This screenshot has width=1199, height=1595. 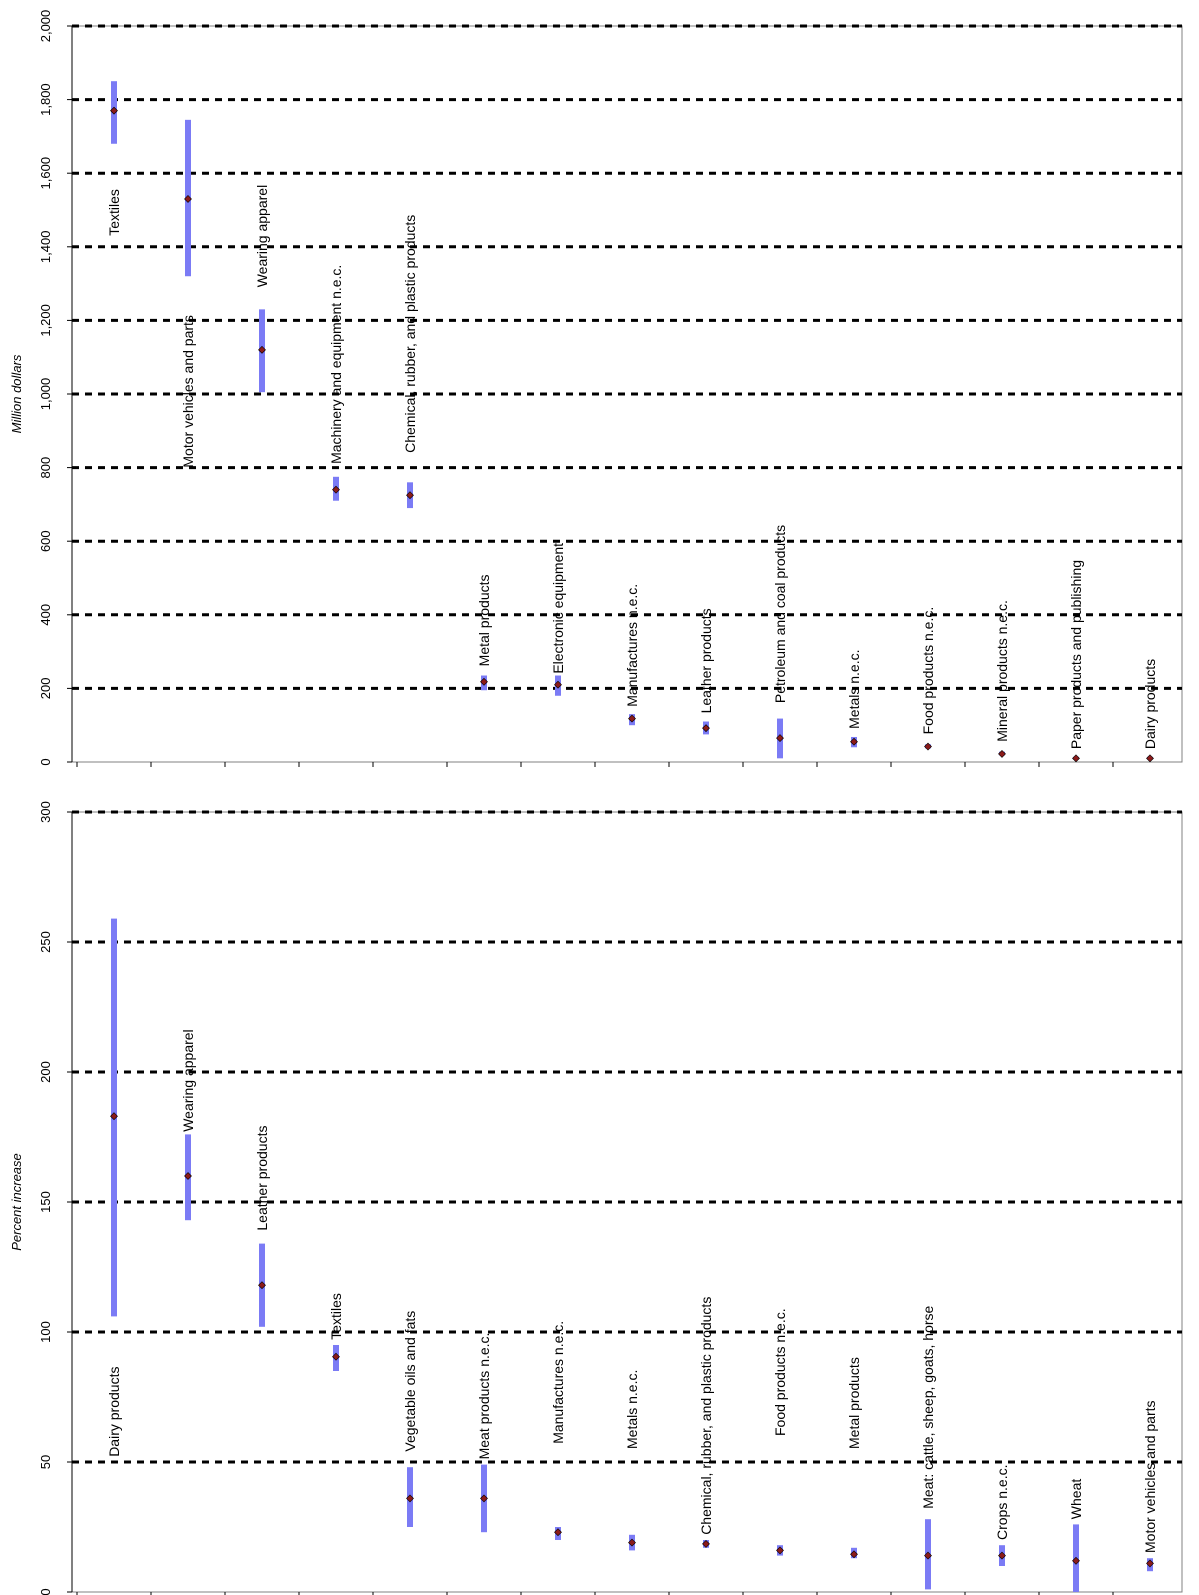 I want to click on category-label: Petroleum and coal products, so click(x=780, y=614).